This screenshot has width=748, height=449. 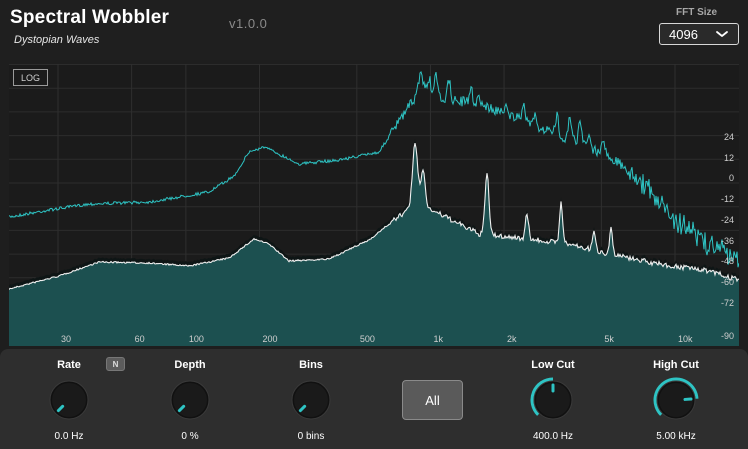 I want to click on freq-tick-label: 1k, so click(x=438, y=339).